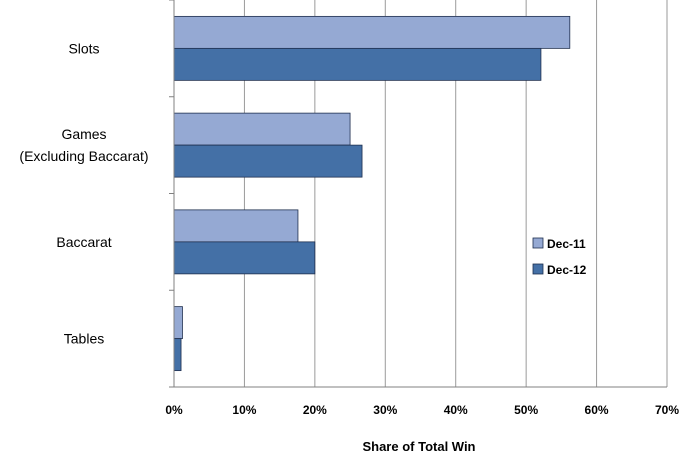  I want to click on x-tick-label: 40%, so click(456, 410).